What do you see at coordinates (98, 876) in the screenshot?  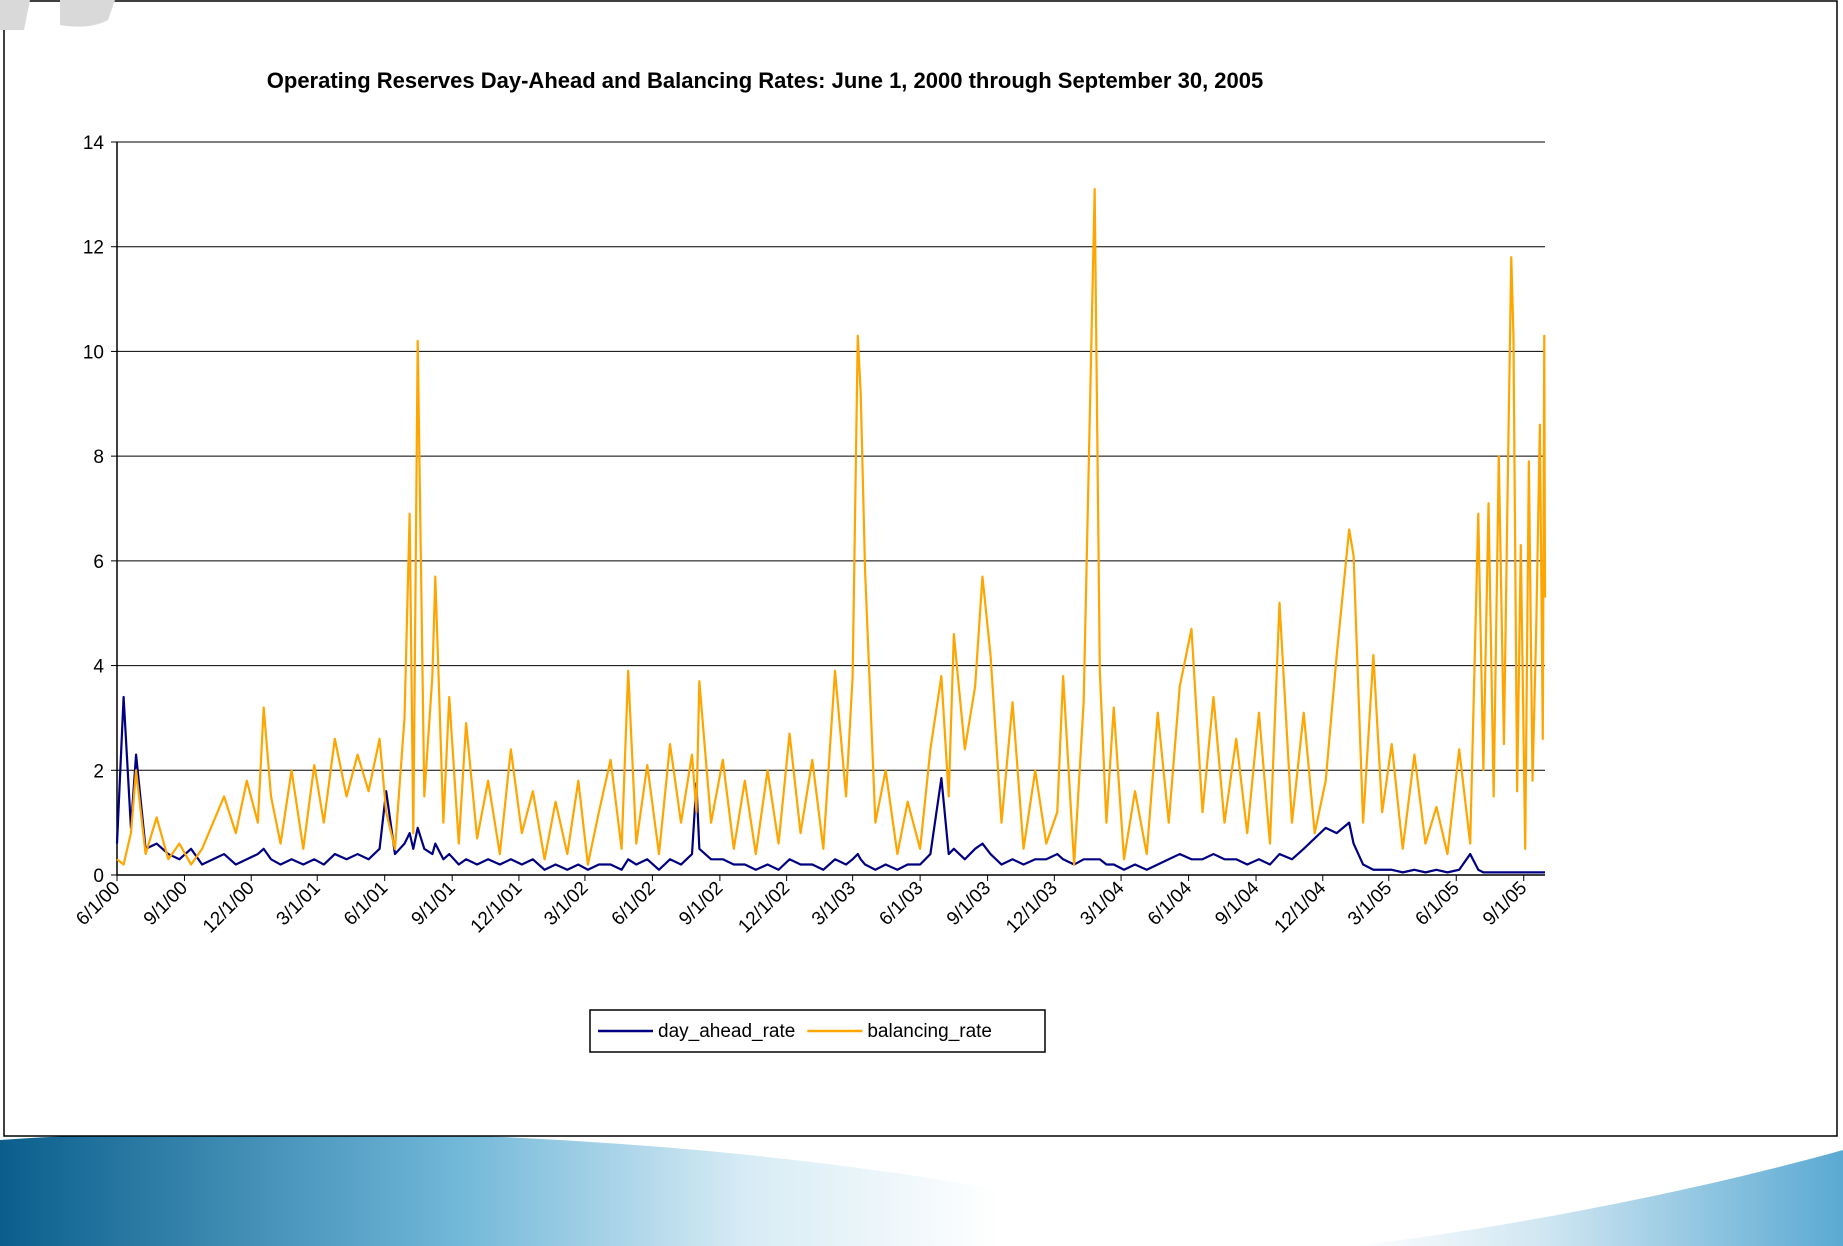 I see `y-tick-label: 0` at bounding box center [98, 876].